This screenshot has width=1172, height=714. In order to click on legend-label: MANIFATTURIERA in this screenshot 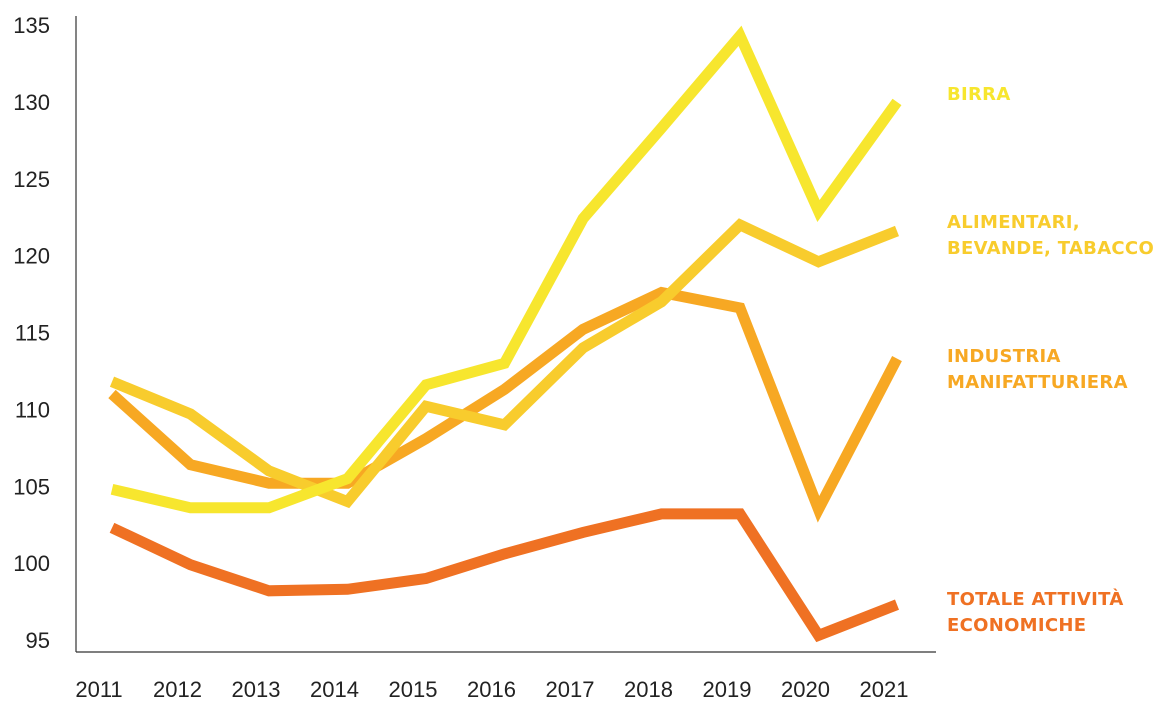, I will do `click(1037, 382)`.